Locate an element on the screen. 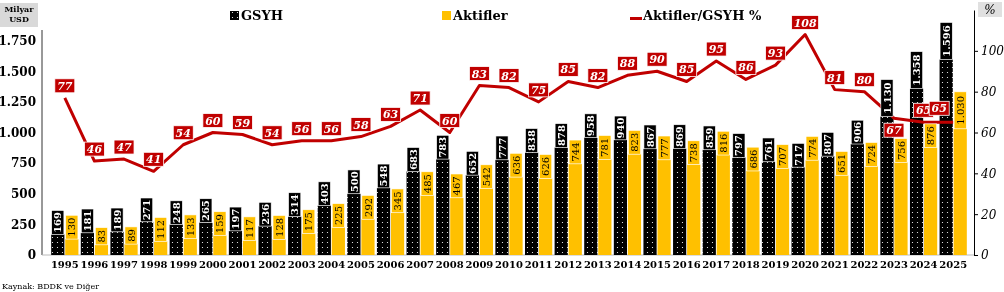  x-tick-label: 1996 is located at coordinates (94, 265).